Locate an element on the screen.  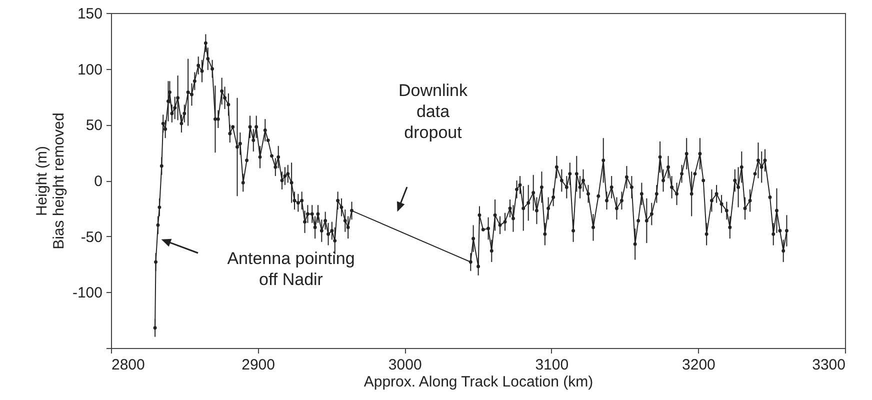
x-tick-label: 2900 is located at coordinates (258, 365).